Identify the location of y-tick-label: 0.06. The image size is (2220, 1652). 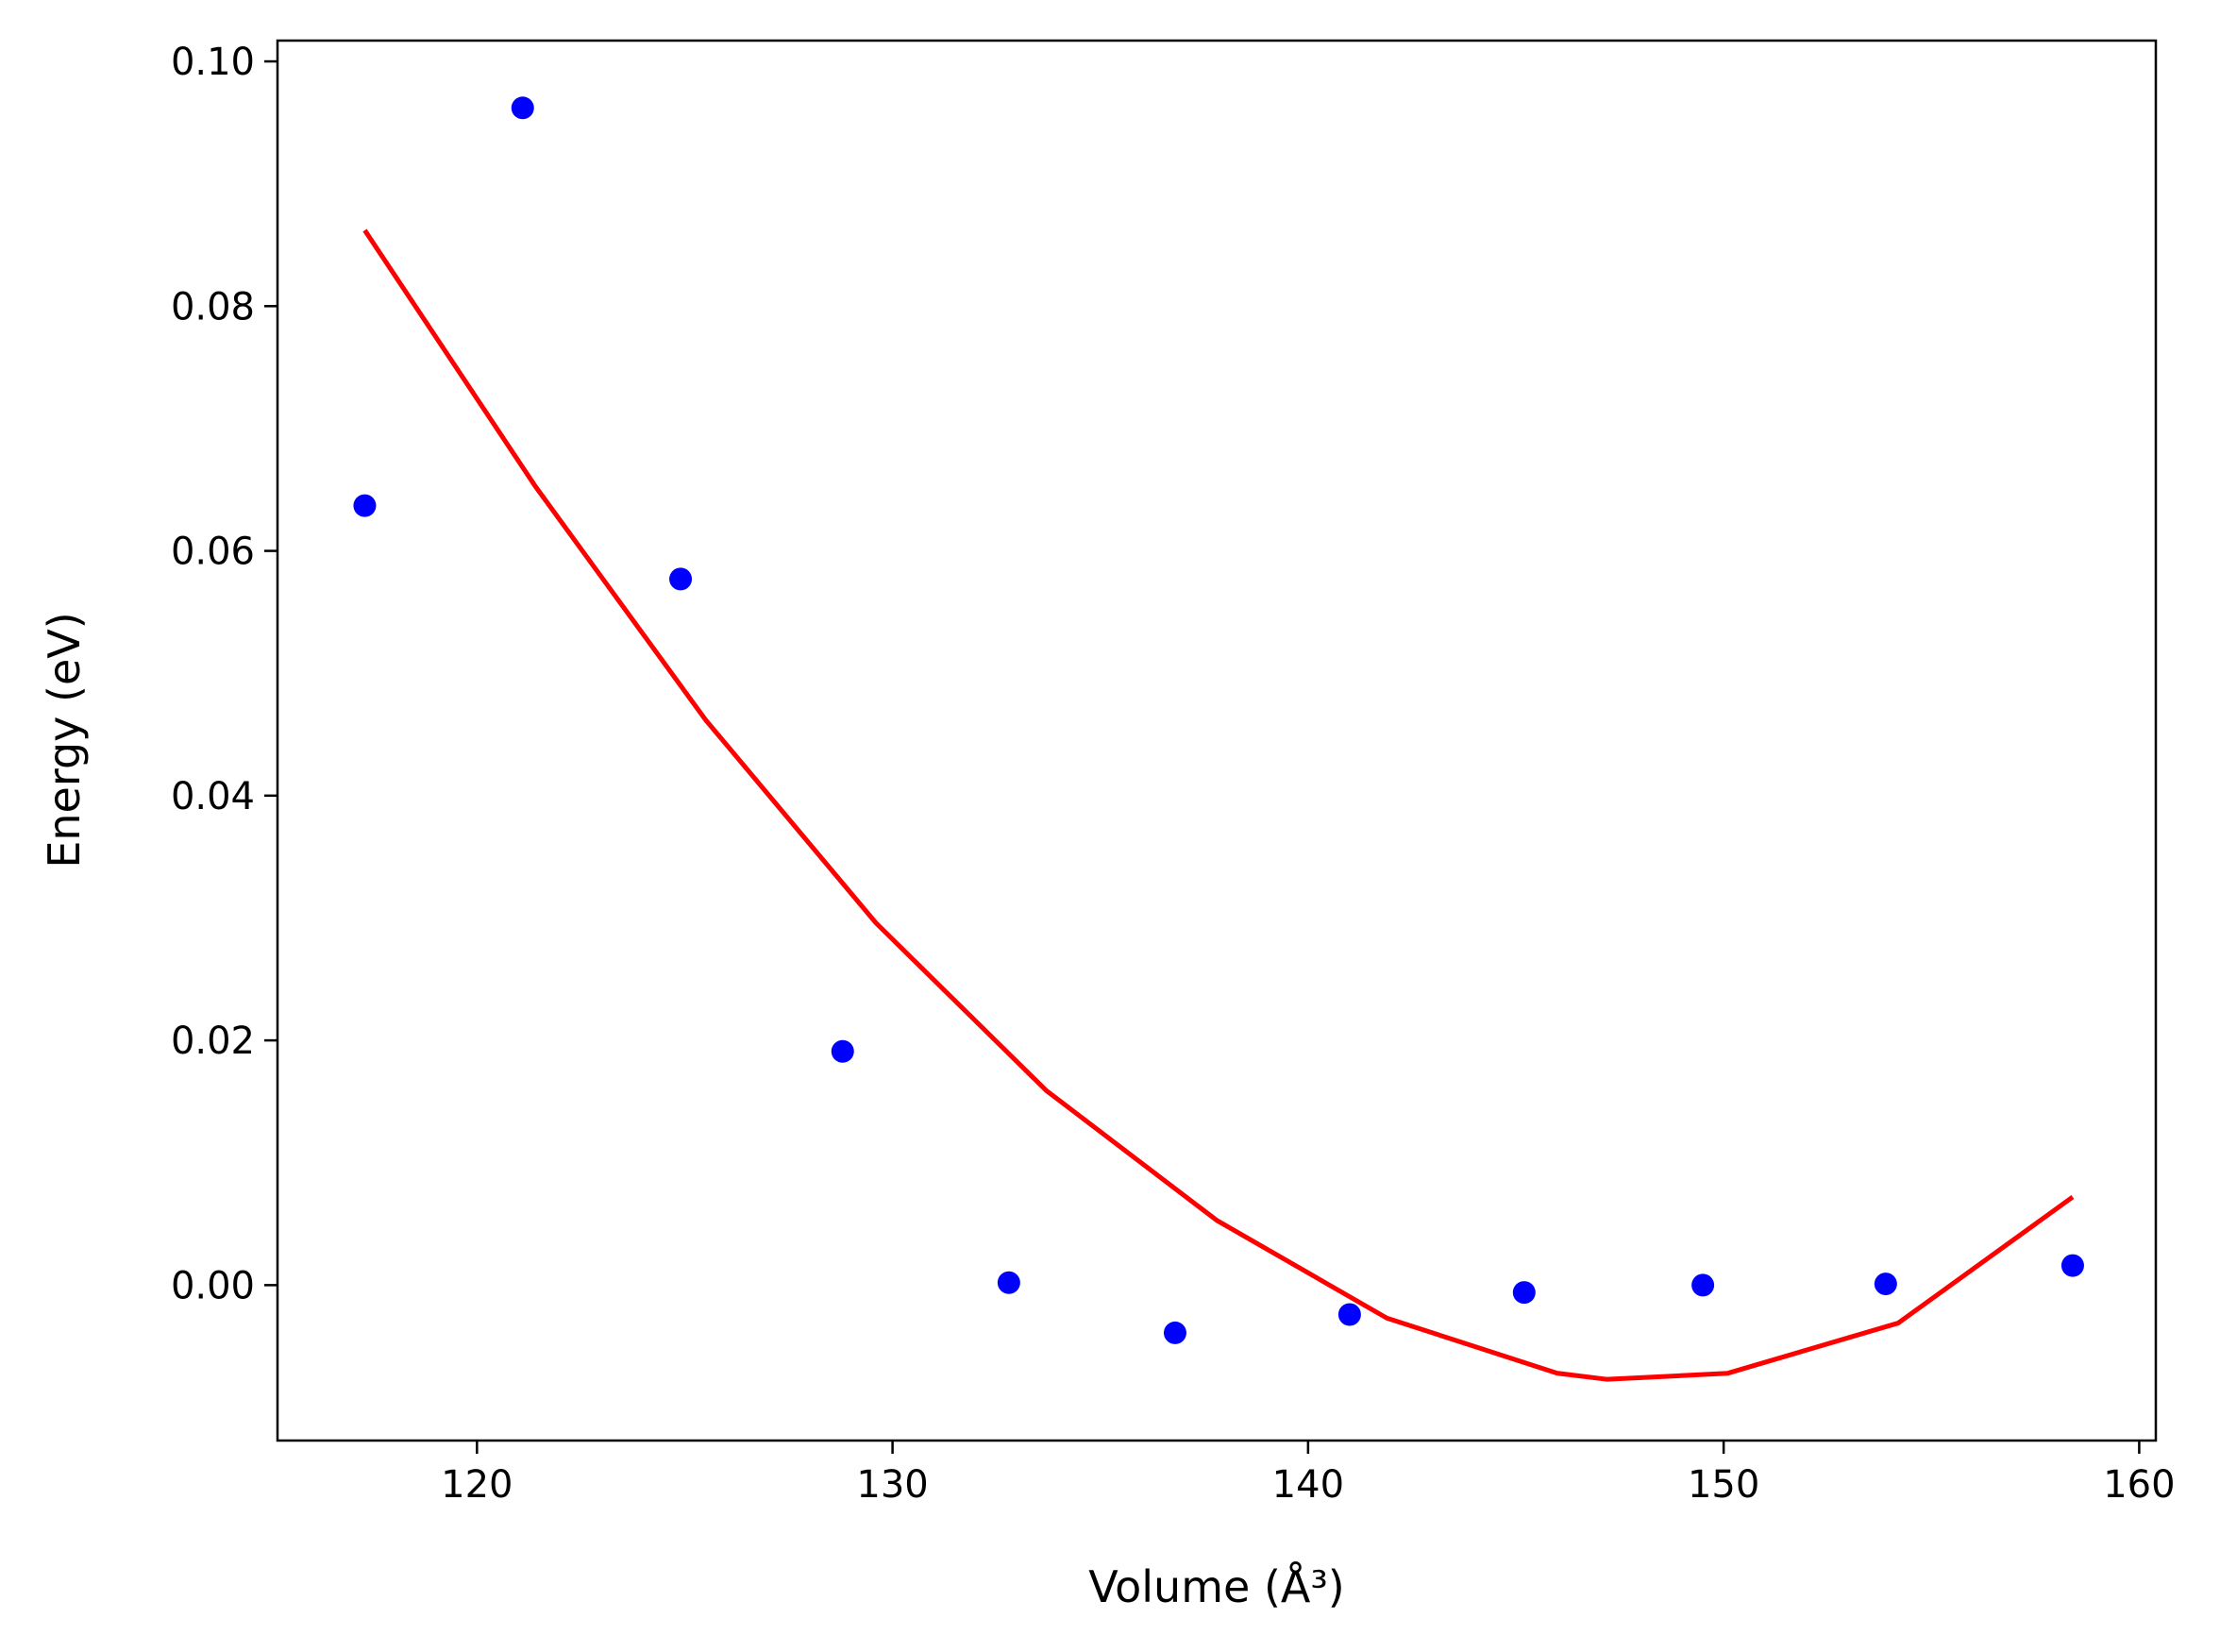
(213, 552).